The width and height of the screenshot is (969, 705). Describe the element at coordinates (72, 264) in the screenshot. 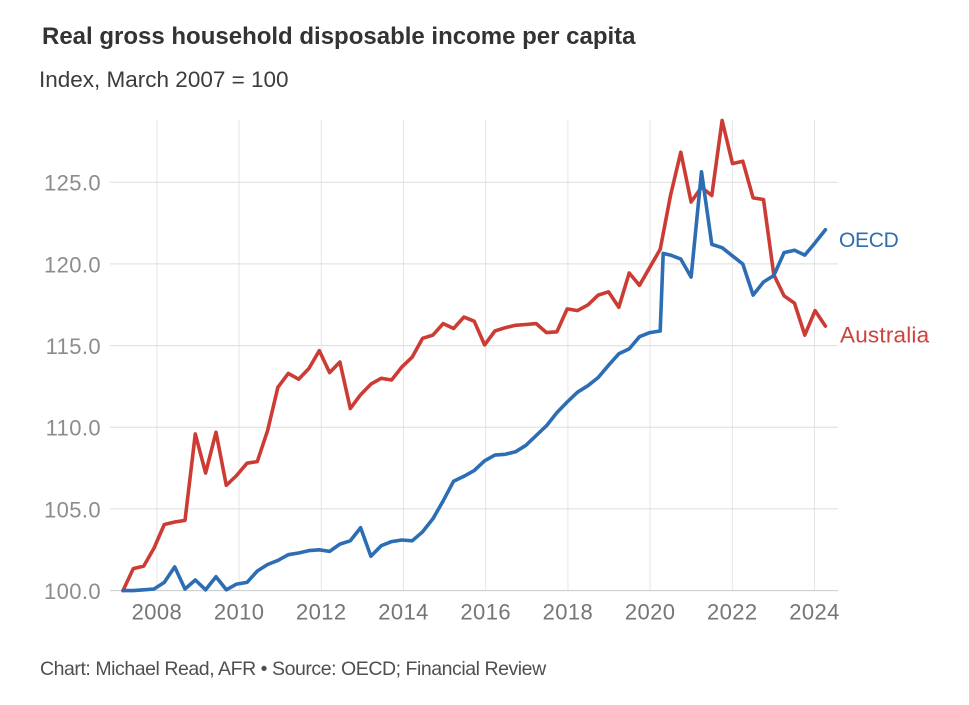

I see `svg-text: 120.0` at that location.